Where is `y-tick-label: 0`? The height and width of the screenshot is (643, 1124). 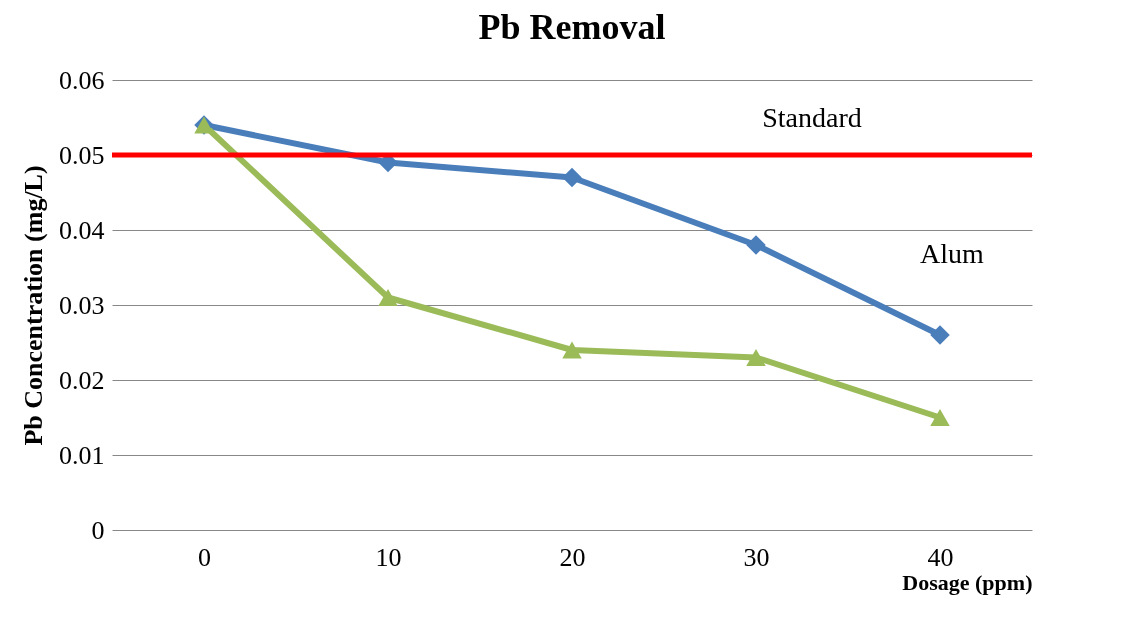
y-tick-label: 0 is located at coordinates (98, 530).